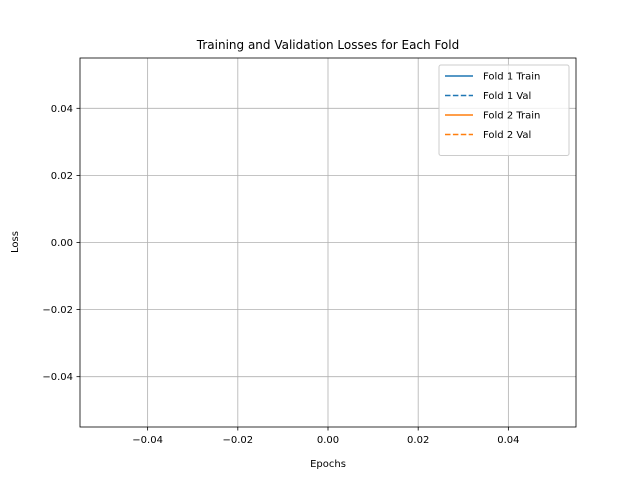 The width and height of the screenshot is (640, 480). Describe the element at coordinates (418, 440) in the screenshot. I see `x-tick-label: 0.02` at that location.